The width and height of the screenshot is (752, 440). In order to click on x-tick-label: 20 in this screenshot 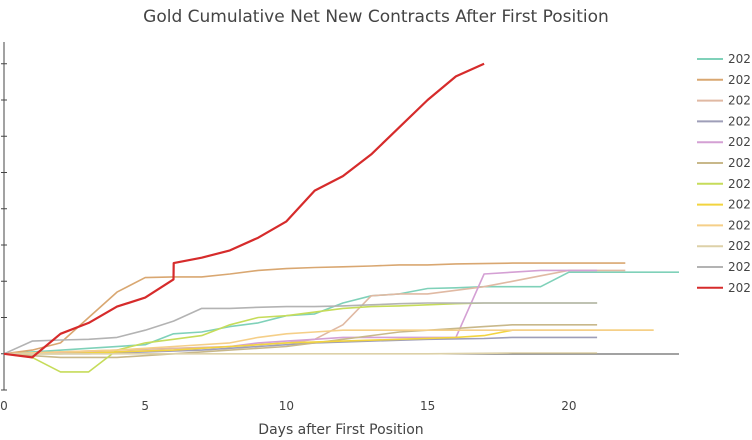, I will do `click(568, 406)`.